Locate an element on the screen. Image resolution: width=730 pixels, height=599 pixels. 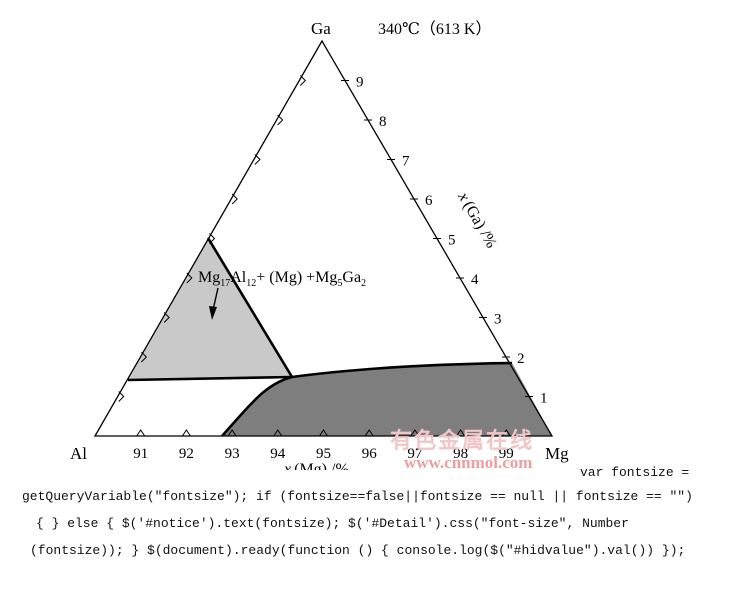
bottom-edge-tick-label: 97 is located at coordinates (415, 454).